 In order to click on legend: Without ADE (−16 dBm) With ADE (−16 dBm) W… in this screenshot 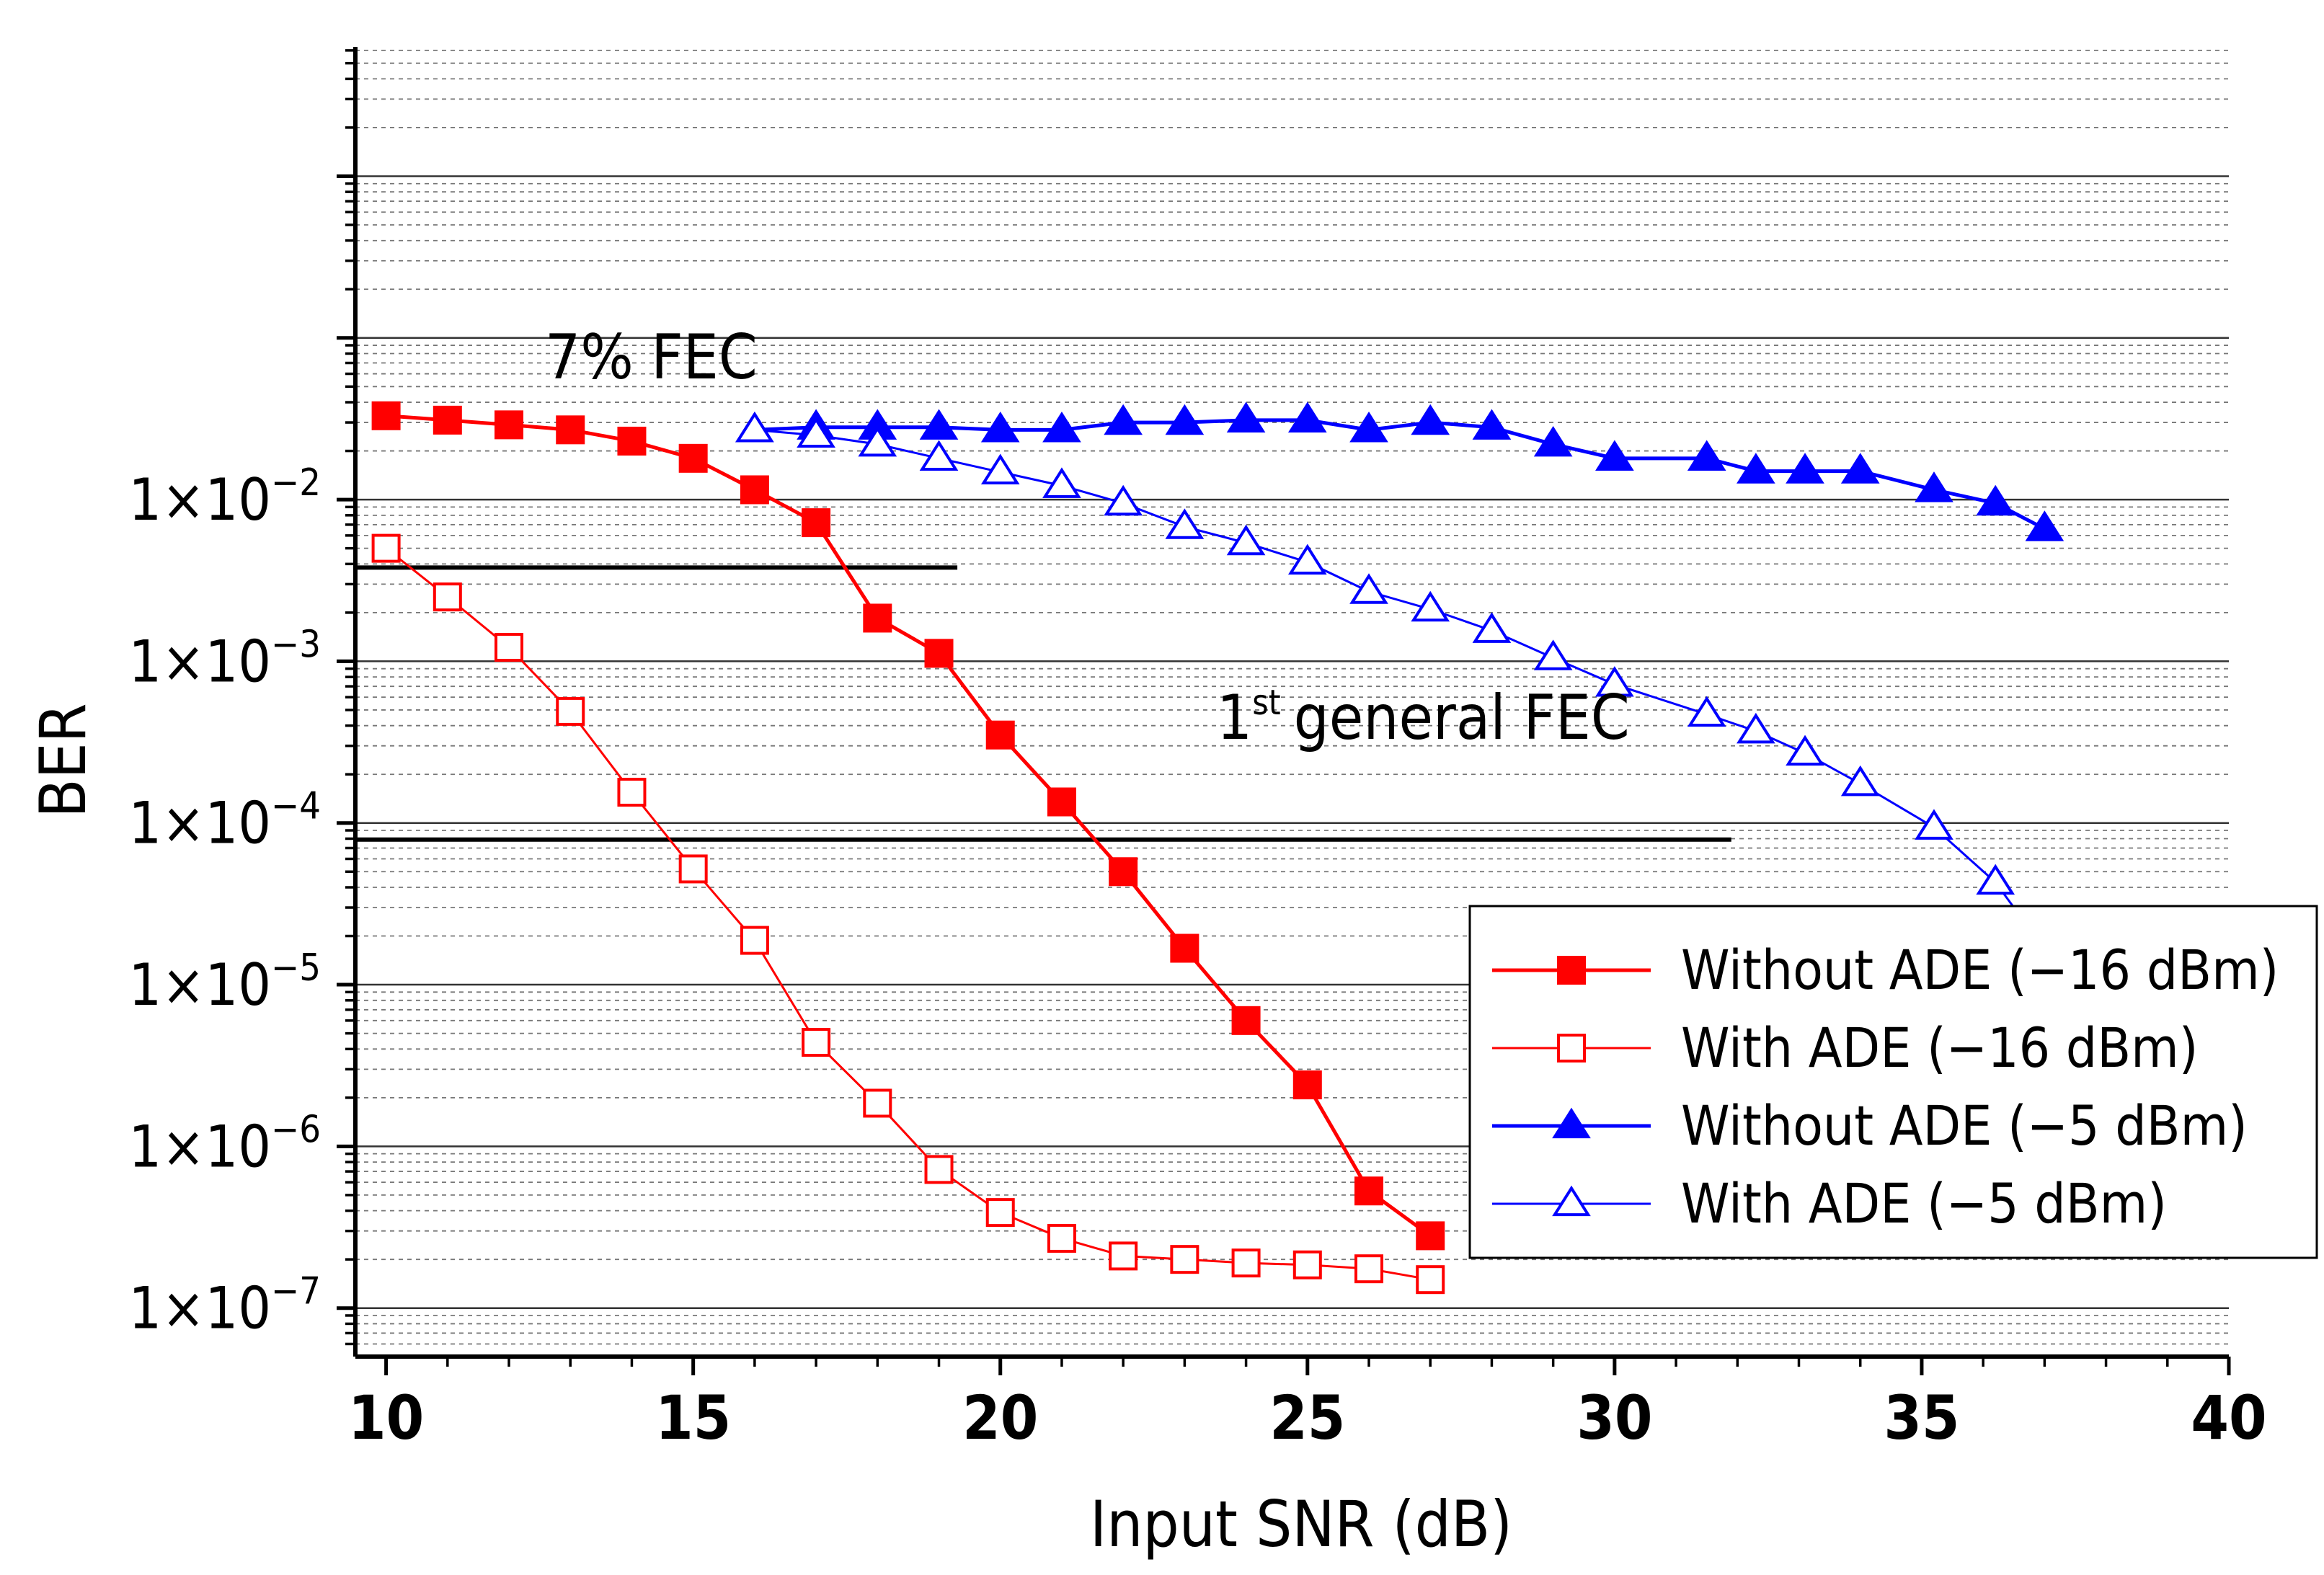, I will do `click(1893, 1082)`.